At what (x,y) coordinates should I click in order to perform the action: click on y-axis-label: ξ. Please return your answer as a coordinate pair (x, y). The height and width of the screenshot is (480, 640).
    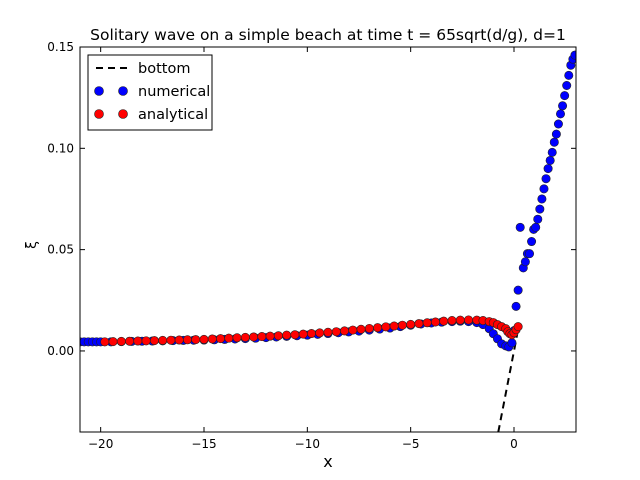
    Looking at the image, I should click on (32, 245).